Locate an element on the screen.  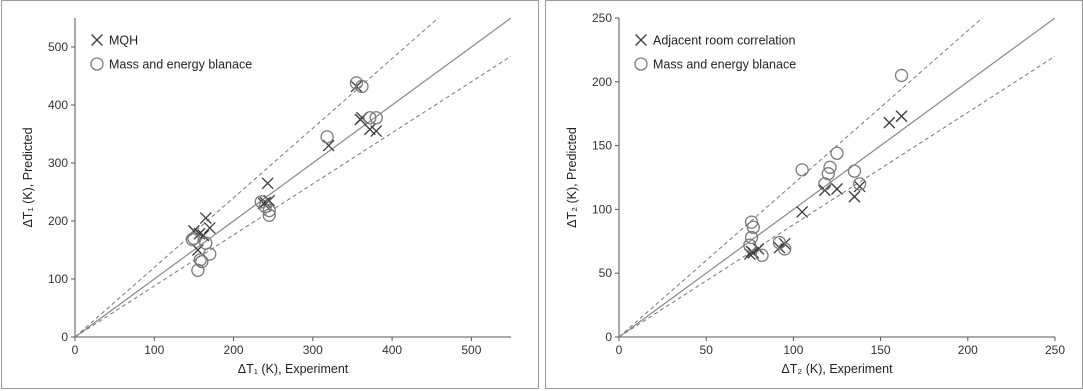
chart0-legend-marker-0-stroke-b is located at coordinates (97, 40).